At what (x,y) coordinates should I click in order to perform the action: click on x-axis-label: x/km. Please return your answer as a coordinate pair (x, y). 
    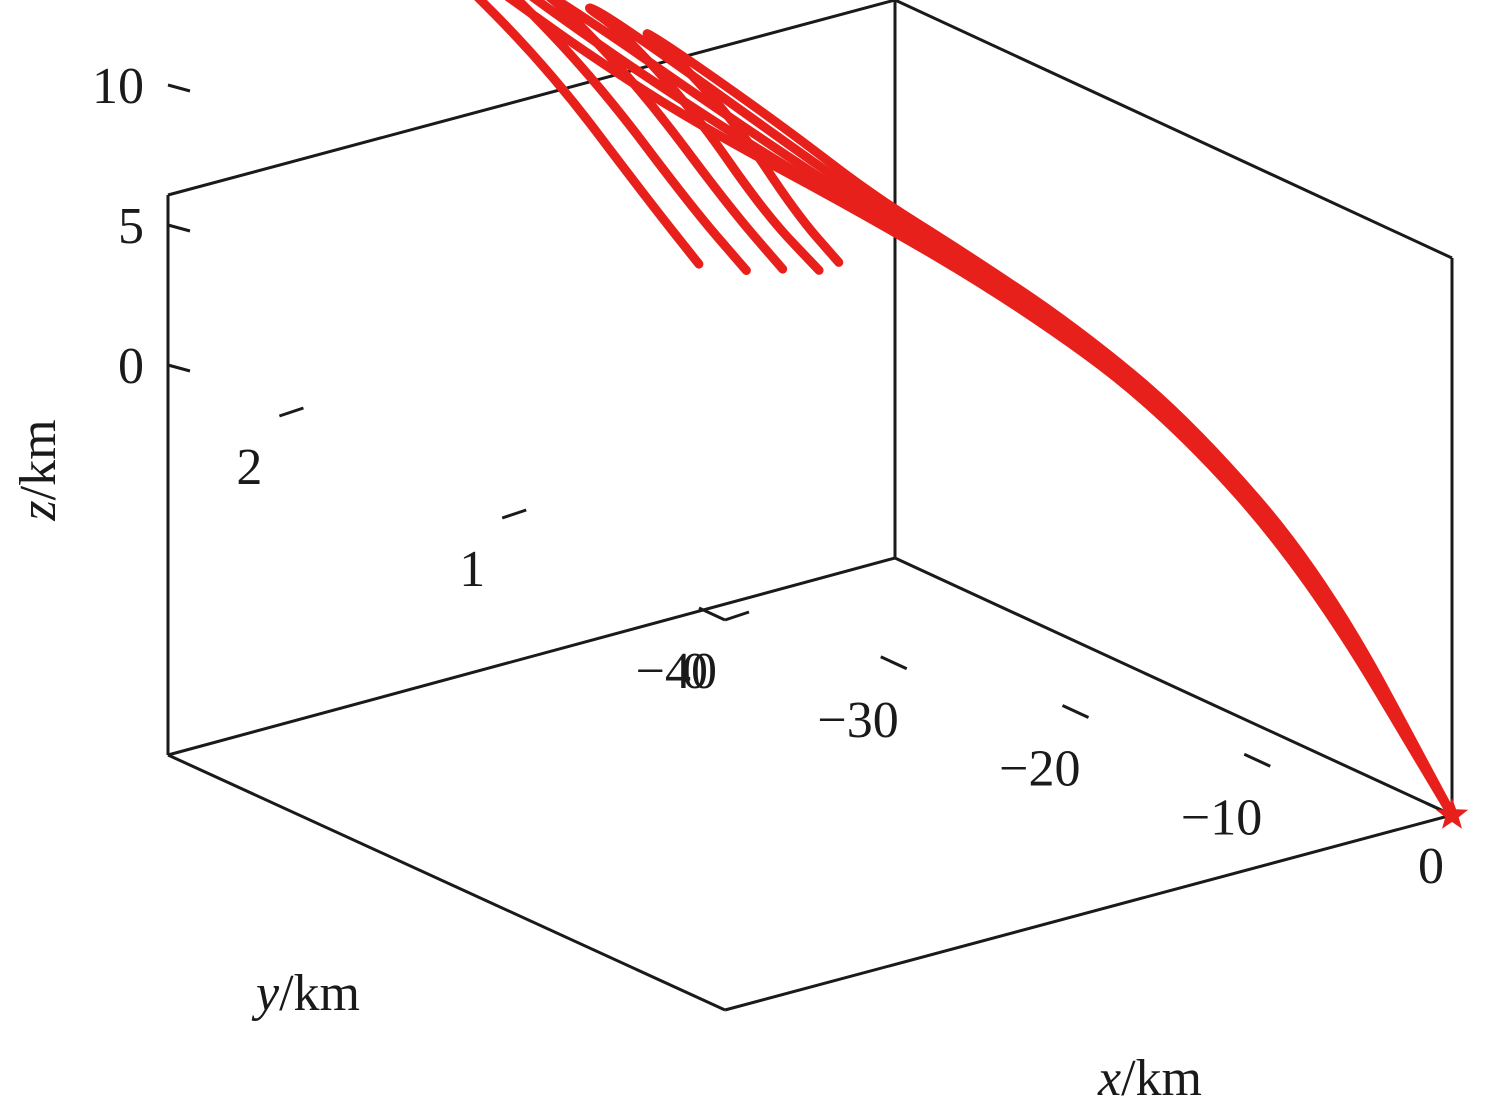
    Looking at the image, I should click on (1149, 1078).